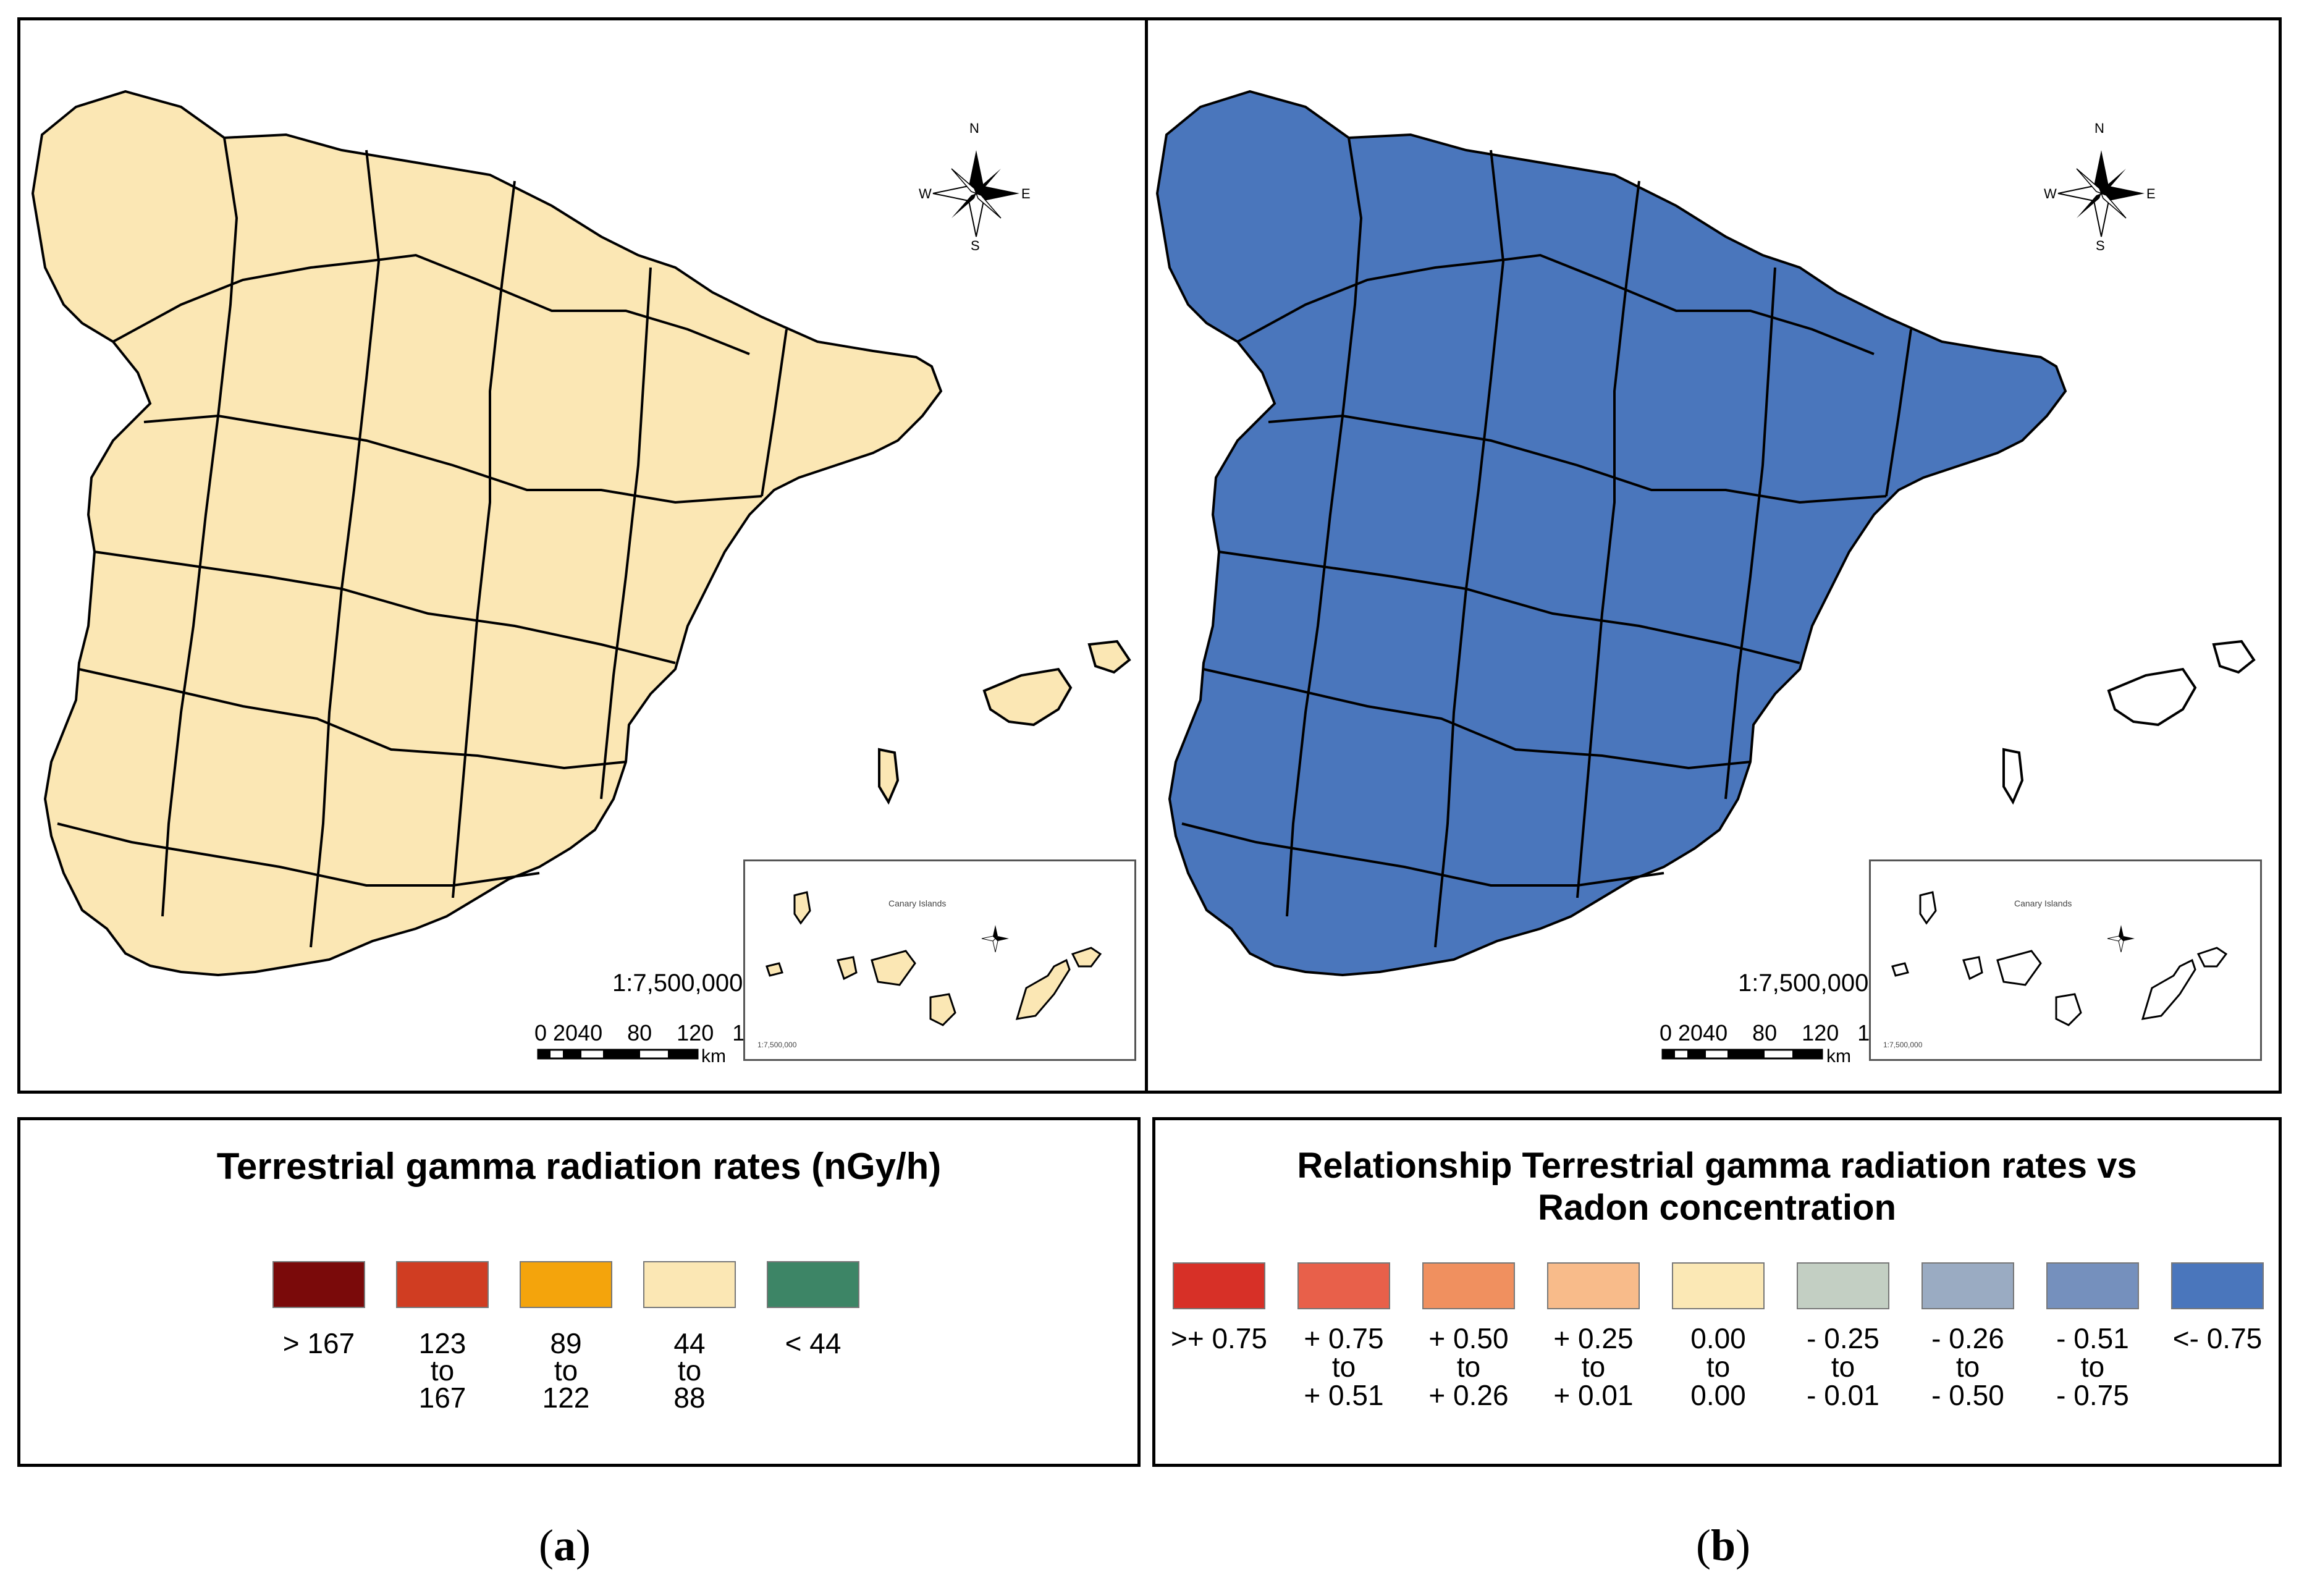  Describe the element at coordinates (934, 959) in the screenshot. I see `canary-inset-svg-a` at that location.